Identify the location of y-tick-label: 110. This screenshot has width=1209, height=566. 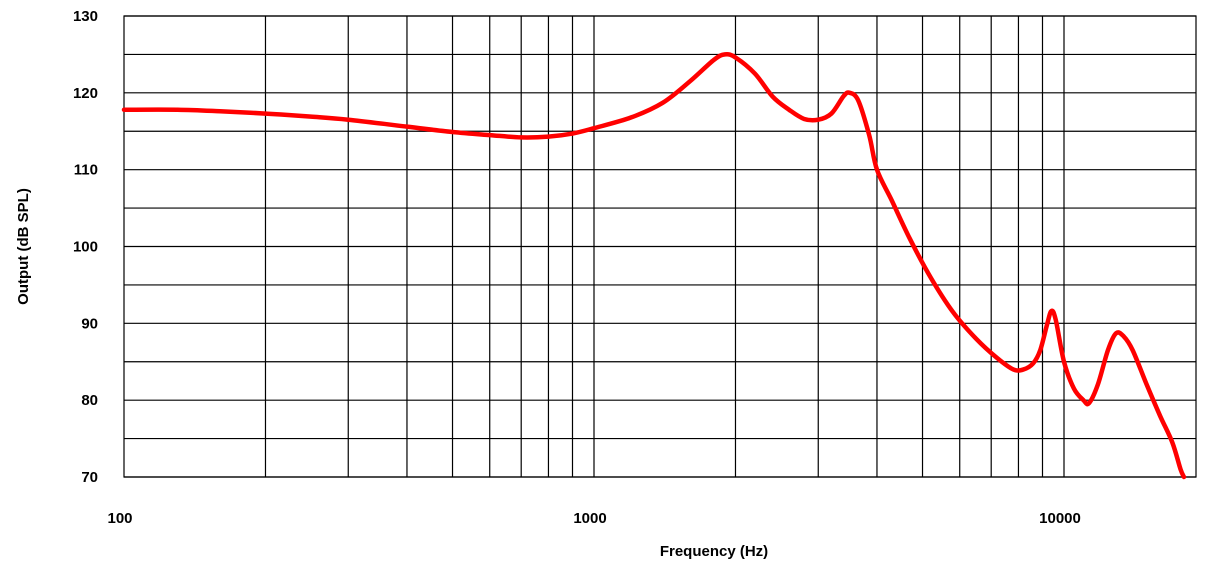
(86, 170).